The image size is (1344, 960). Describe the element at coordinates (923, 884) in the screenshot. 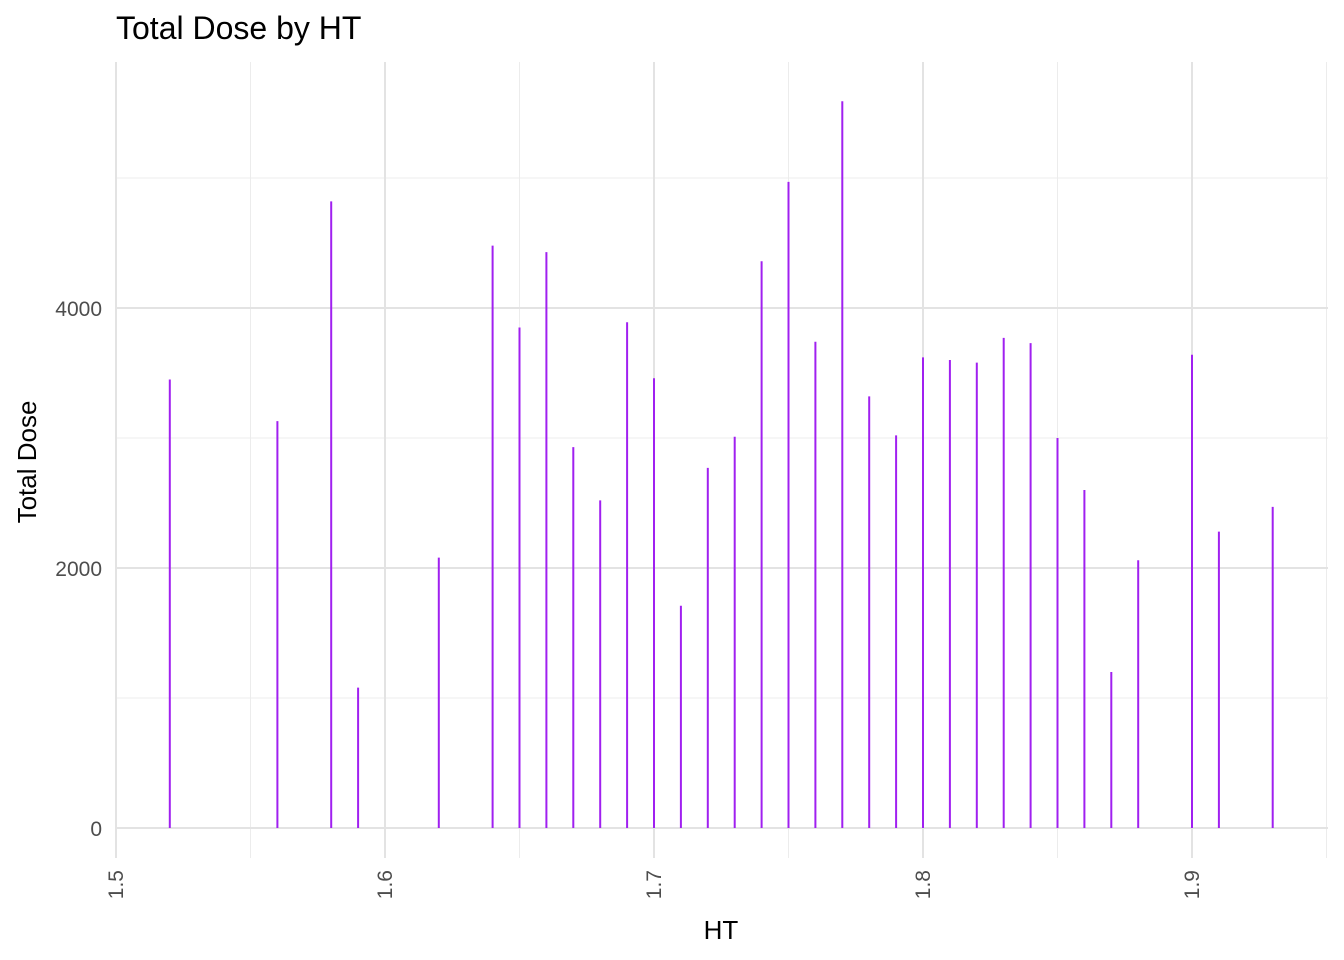

I see `x-tick-label: 1.8` at that location.